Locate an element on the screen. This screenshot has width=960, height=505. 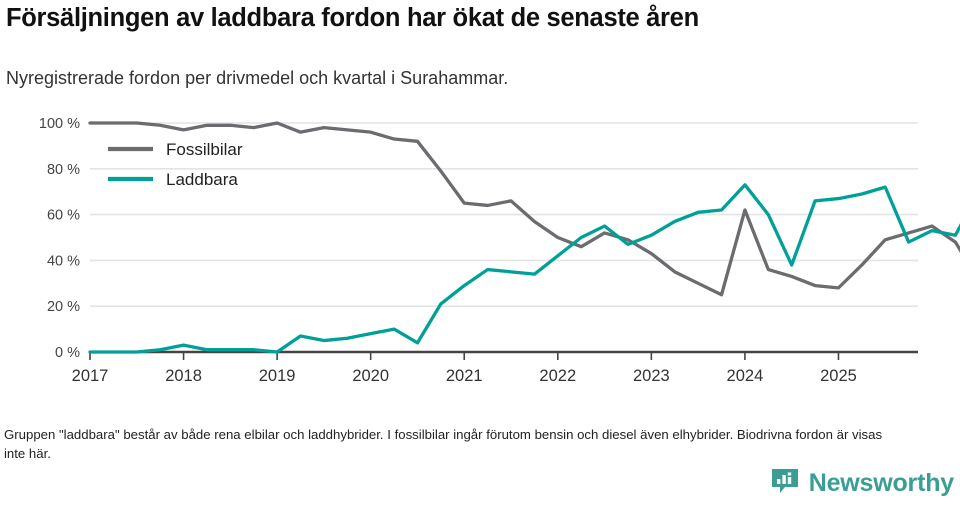
y-axis-labels: 0 % 20 % 40 % 60 % 80 % 100 % is located at coordinates (59, 238).